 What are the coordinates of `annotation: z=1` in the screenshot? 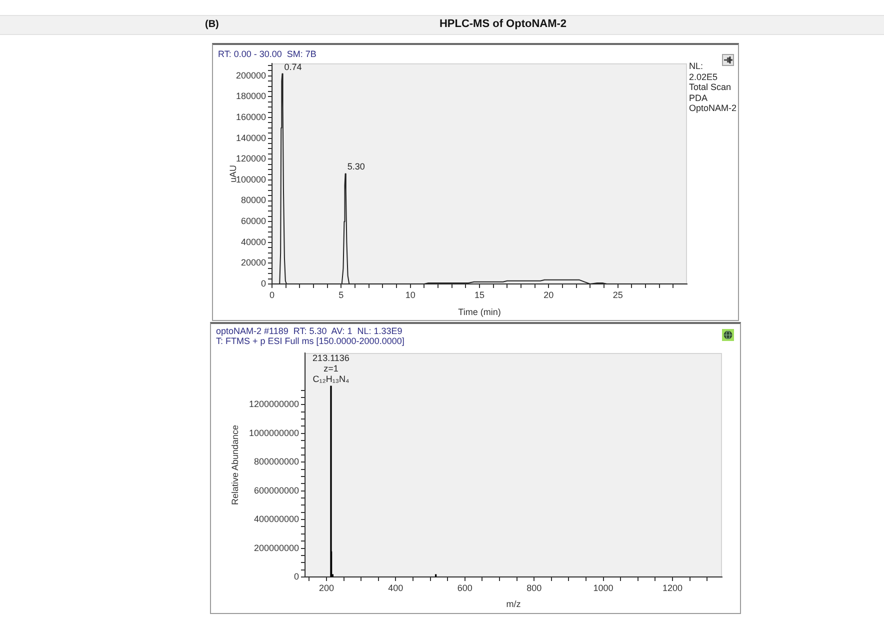 It's located at (331, 369).